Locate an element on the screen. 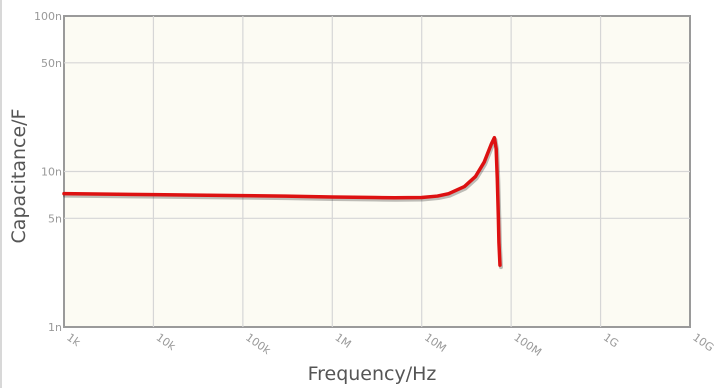 The width and height of the screenshot is (714, 392). y-tick-labels: 1n 5n 10n 50n 100n is located at coordinates (48, 172).